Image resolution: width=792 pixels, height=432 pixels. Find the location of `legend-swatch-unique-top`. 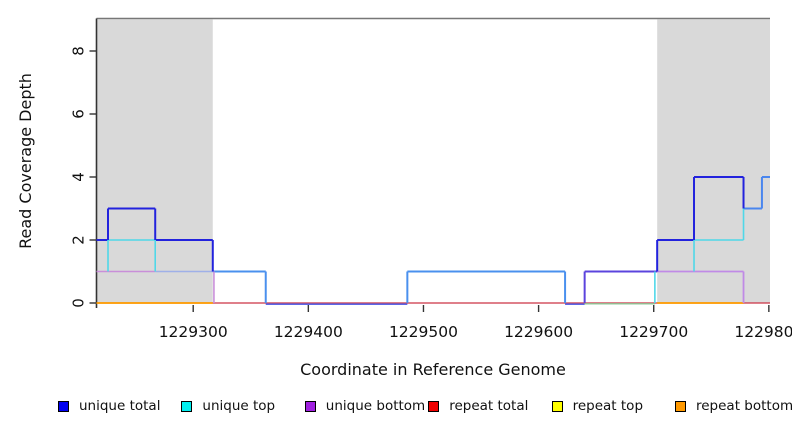

legend-swatch-unique-top is located at coordinates (187, 406).